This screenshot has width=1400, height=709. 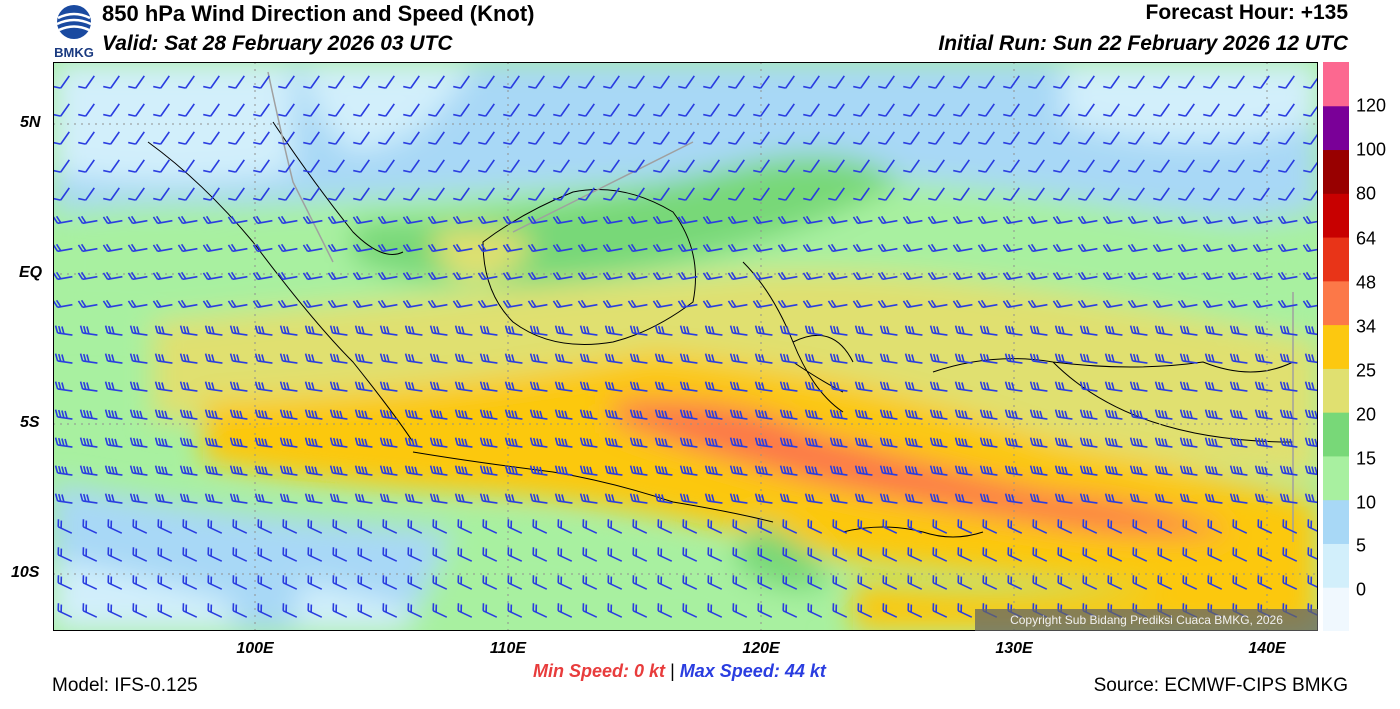 What do you see at coordinates (318, 13) in the screenshot?
I see `chart-title: 850 hPa Wind Direction and Speed (Knot)` at bounding box center [318, 13].